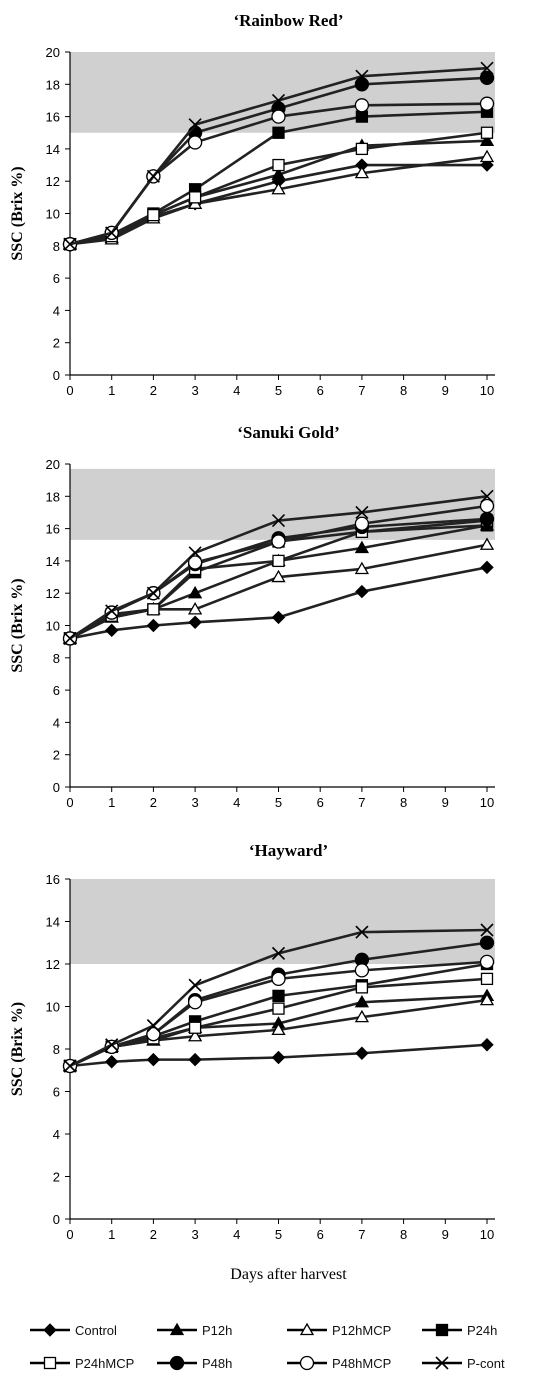 The width and height of the screenshot is (547, 1383). Describe the element at coordinates (17, 213) in the screenshot. I see `y-axis-label: SSC (Brix %)` at that location.